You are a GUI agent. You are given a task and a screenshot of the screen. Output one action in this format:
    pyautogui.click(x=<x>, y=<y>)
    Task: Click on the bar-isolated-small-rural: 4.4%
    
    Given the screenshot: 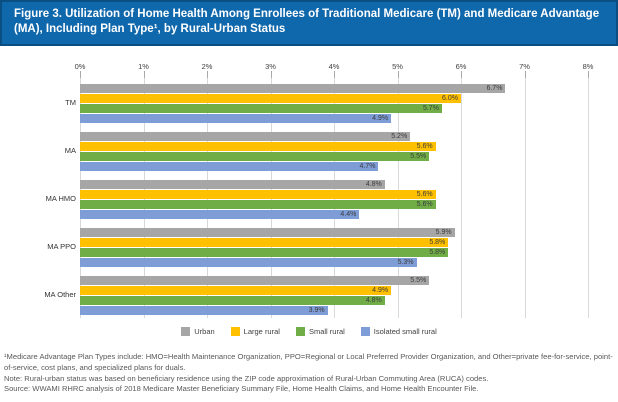 What is the action you would take?
    pyautogui.click(x=220, y=214)
    